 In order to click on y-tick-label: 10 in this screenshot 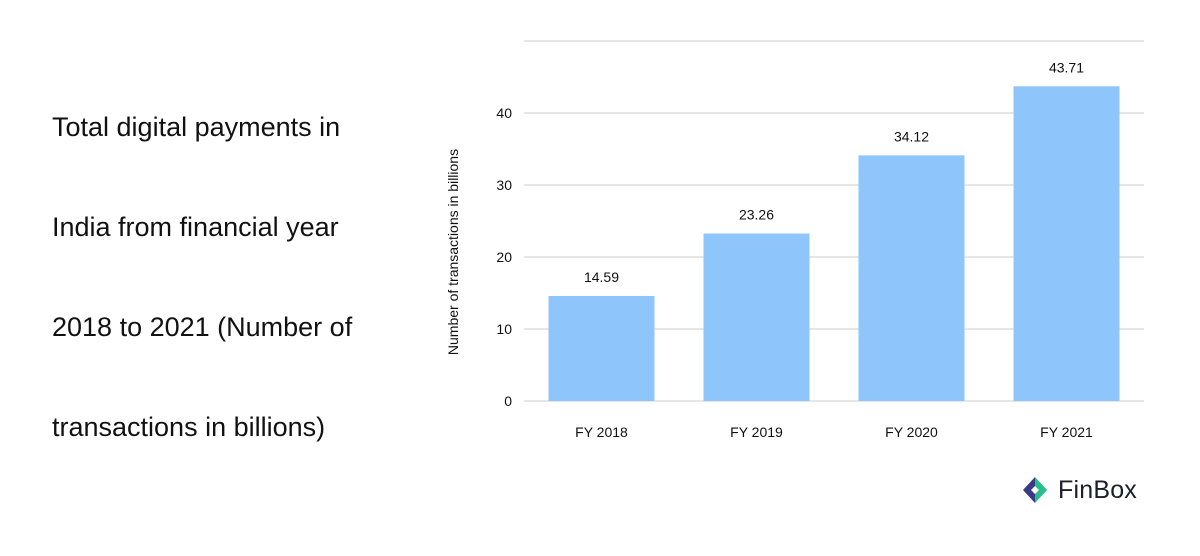, I will do `click(504, 329)`.